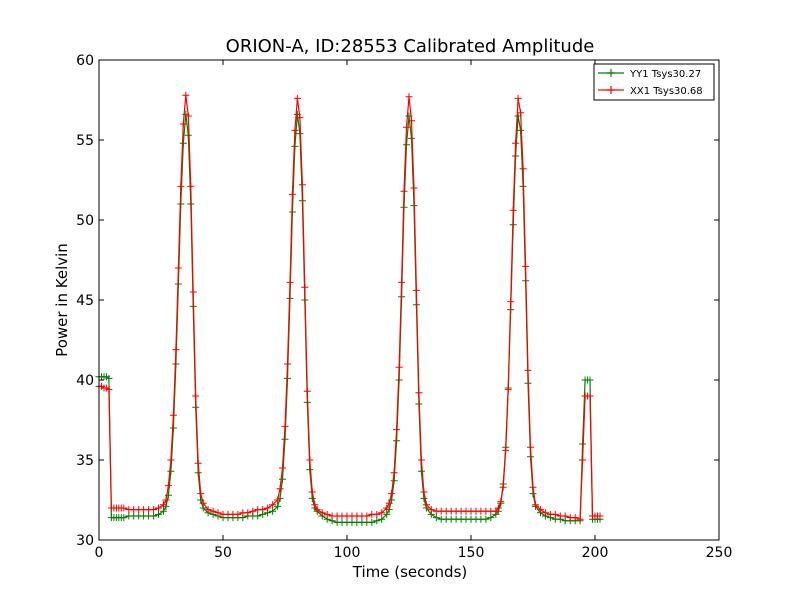 Image resolution: width=800 pixels, height=604 pixels. I want to click on y-tick-label: 45, so click(85, 301).